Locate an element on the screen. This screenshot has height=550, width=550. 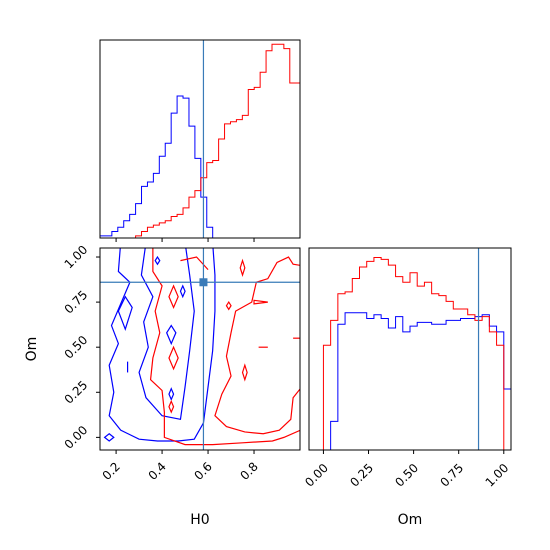
contour-frame is located at coordinates (200, 349).